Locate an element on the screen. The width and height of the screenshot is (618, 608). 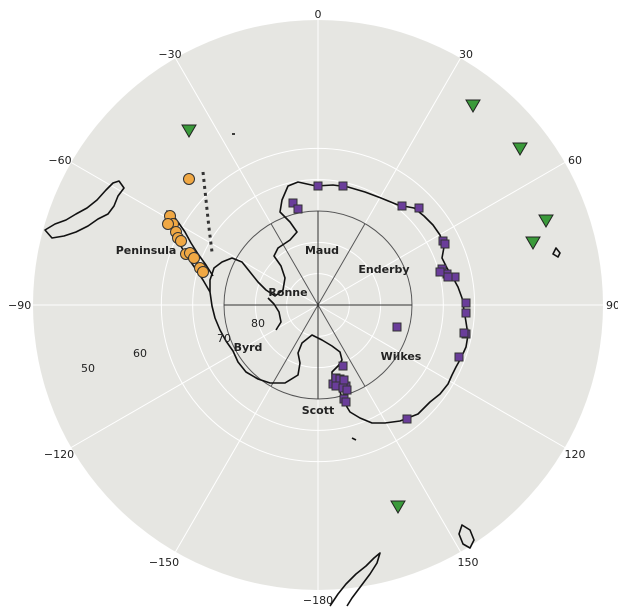
longitude-tick-label: 90 is located at coordinates (612, 305).